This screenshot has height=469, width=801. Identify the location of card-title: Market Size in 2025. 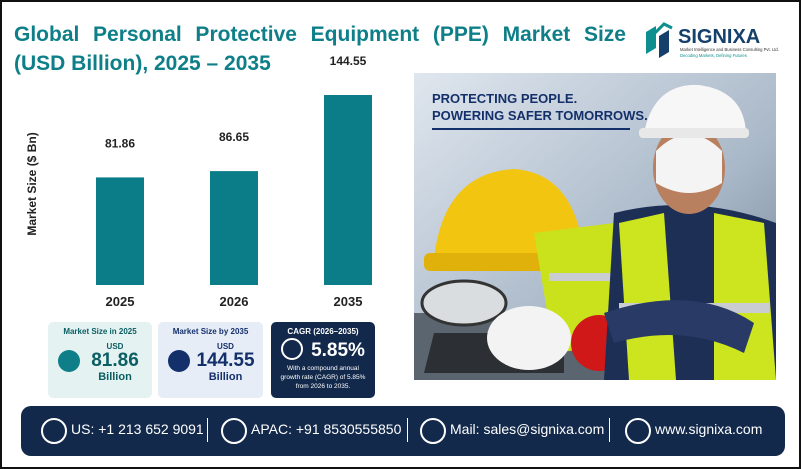
(100, 331).